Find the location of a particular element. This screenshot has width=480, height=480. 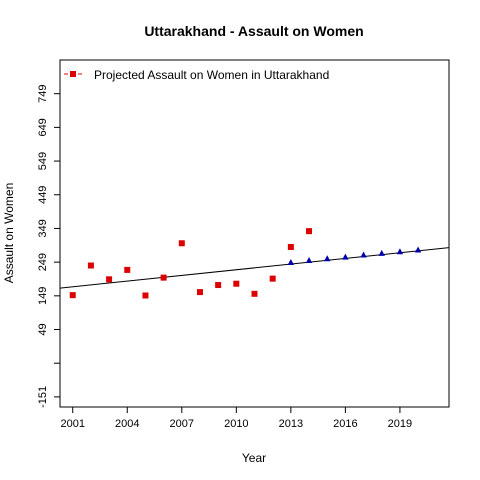

x-axis-label: Year is located at coordinates (254, 458).